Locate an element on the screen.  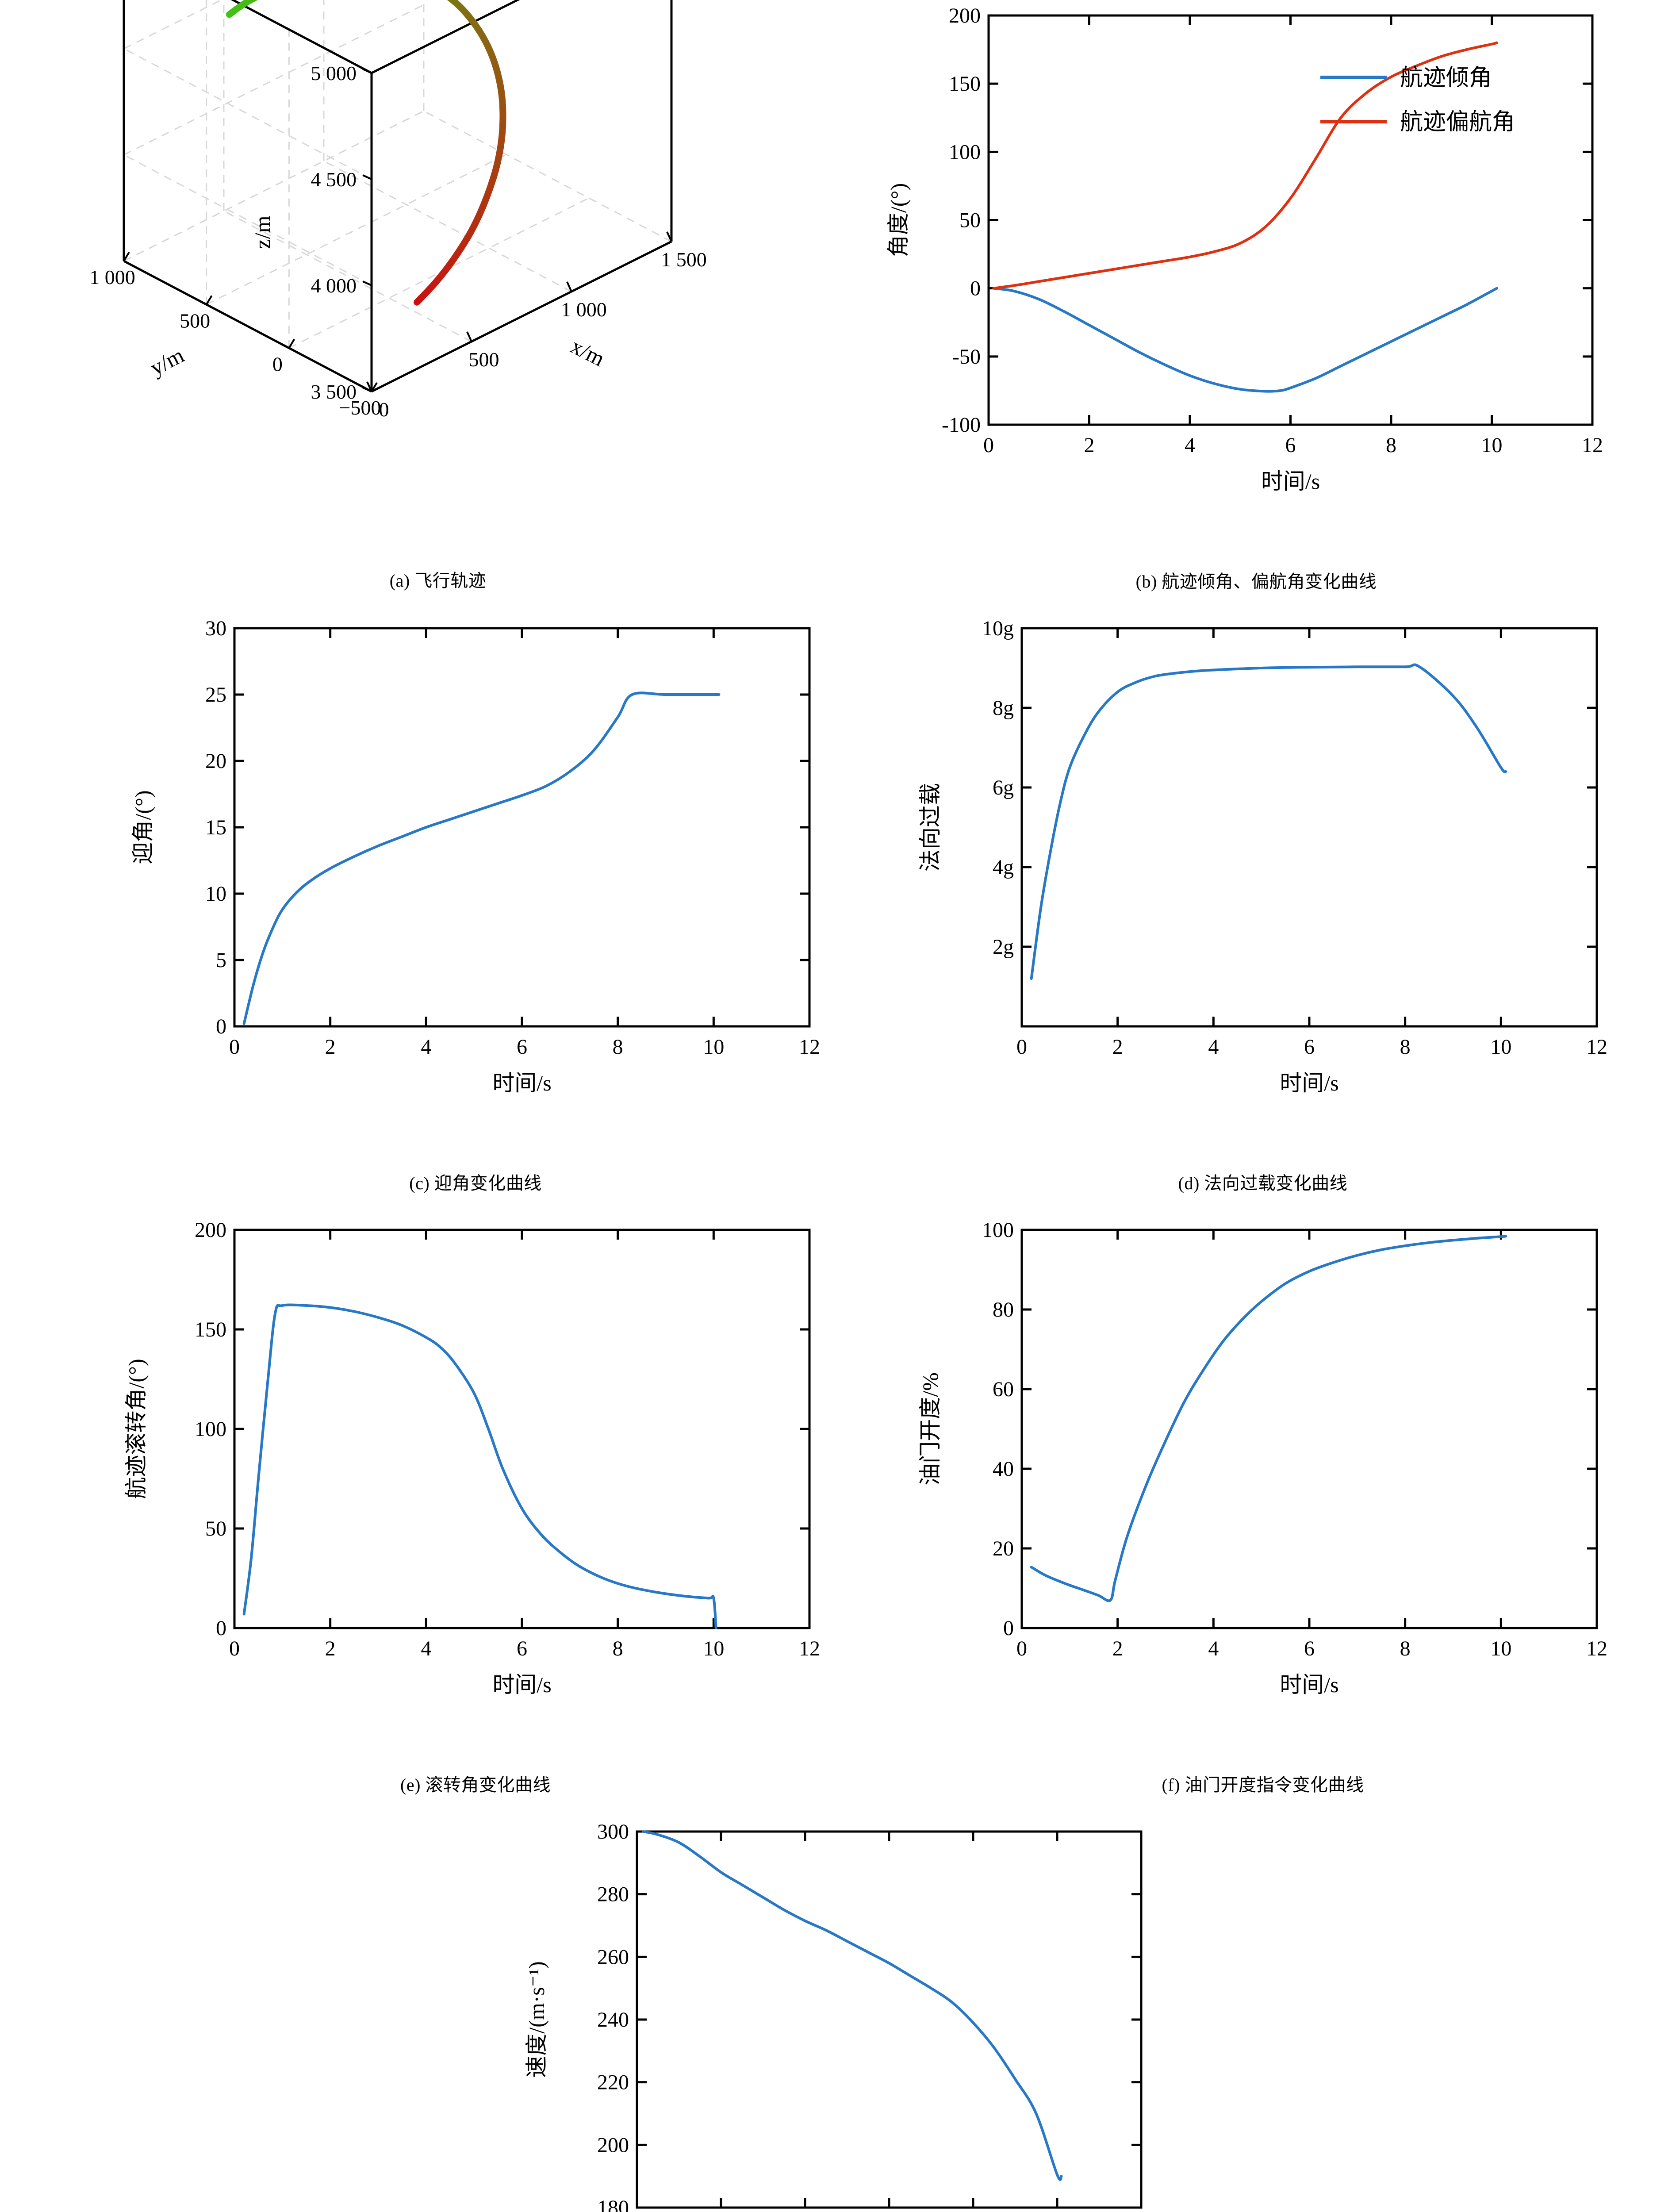
x-tick-label: 1 000 is located at coordinates (584, 310).